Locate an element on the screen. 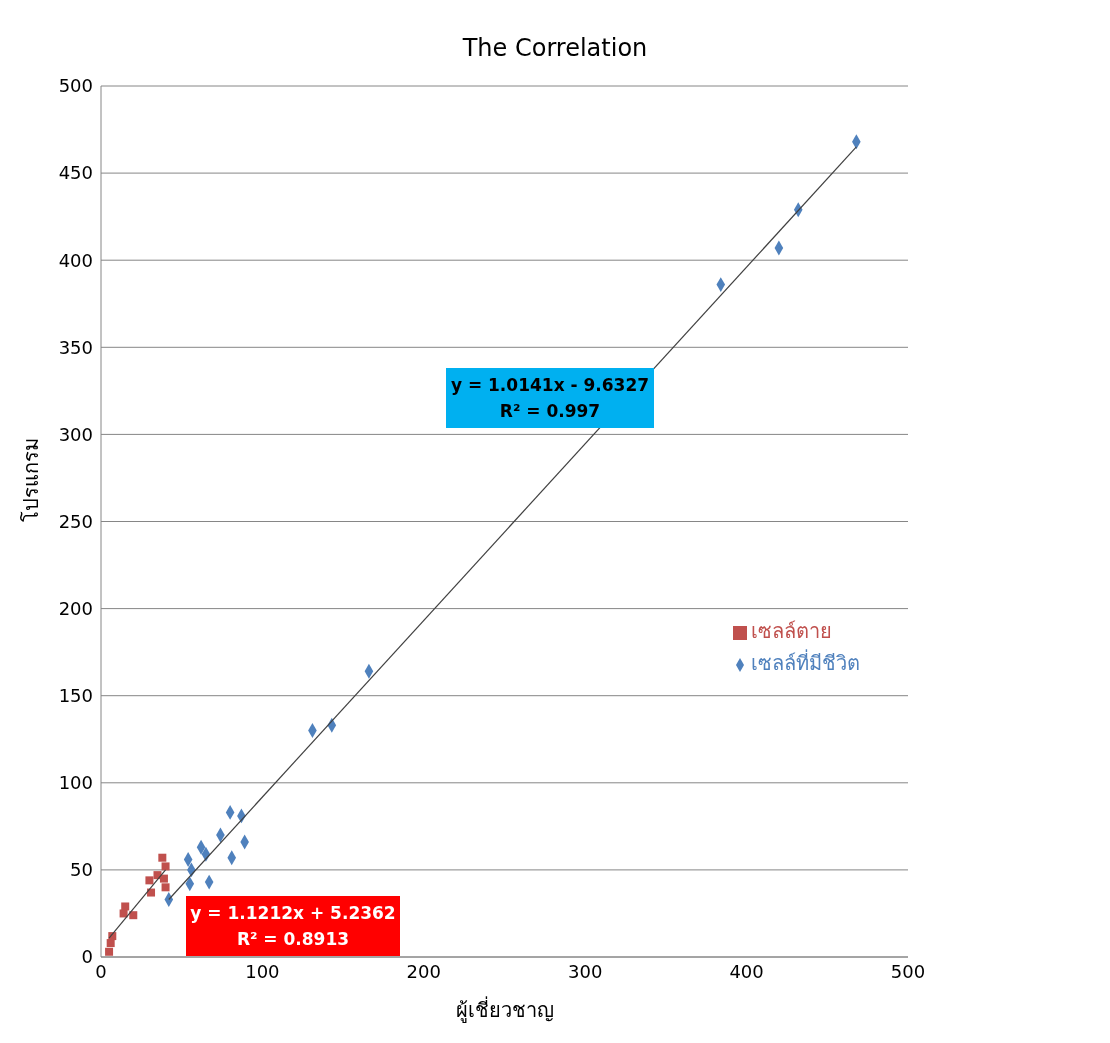 The width and height of the screenshot is (1110, 1043). annotation: y = 1.1212x + 5.2362 R² = 0.8913 is located at coordinates (293, 926).